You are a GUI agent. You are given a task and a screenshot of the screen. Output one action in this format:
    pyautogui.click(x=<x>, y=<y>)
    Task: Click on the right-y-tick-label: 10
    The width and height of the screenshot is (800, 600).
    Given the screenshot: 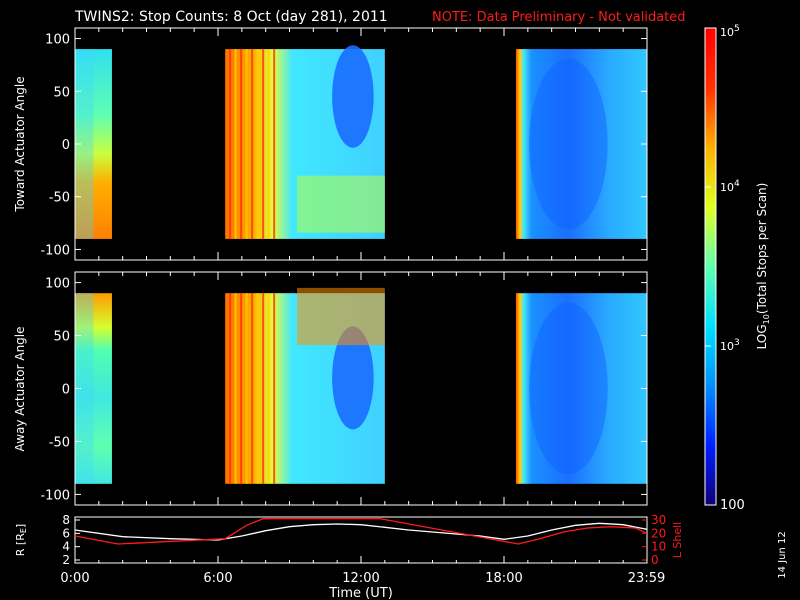 What is the action you would take?
    pyautogui.click(x=658, y=547)
    